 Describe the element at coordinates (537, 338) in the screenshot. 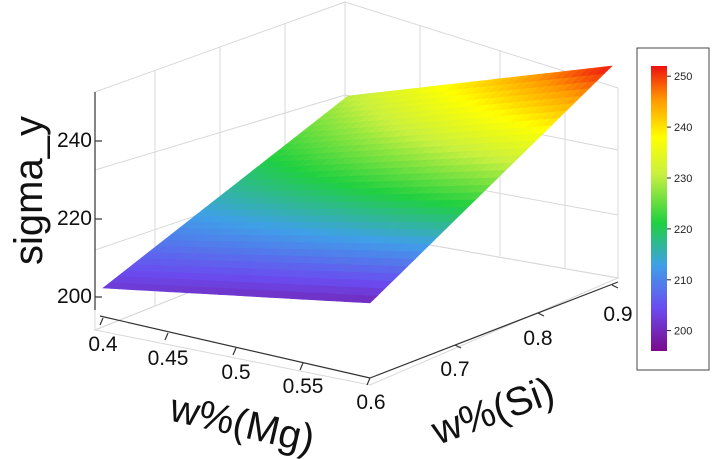

I see `y-tick-label: 0.8` at that location.